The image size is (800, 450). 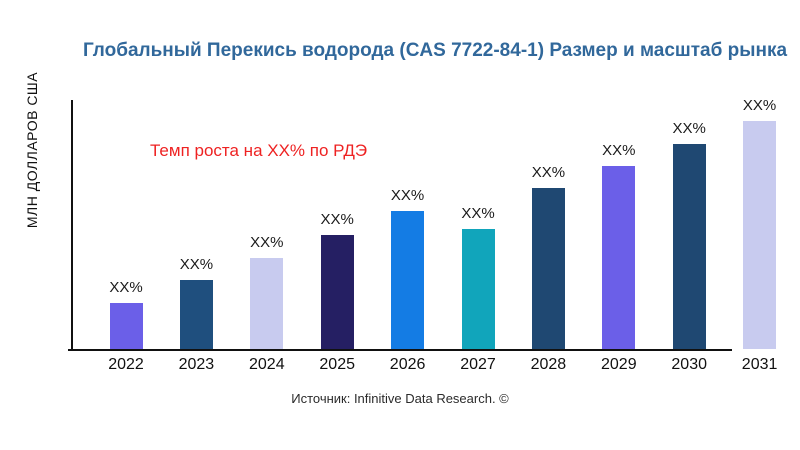 I want to click on x-tick-label-2027: 2027, so click(x=478, y=364).